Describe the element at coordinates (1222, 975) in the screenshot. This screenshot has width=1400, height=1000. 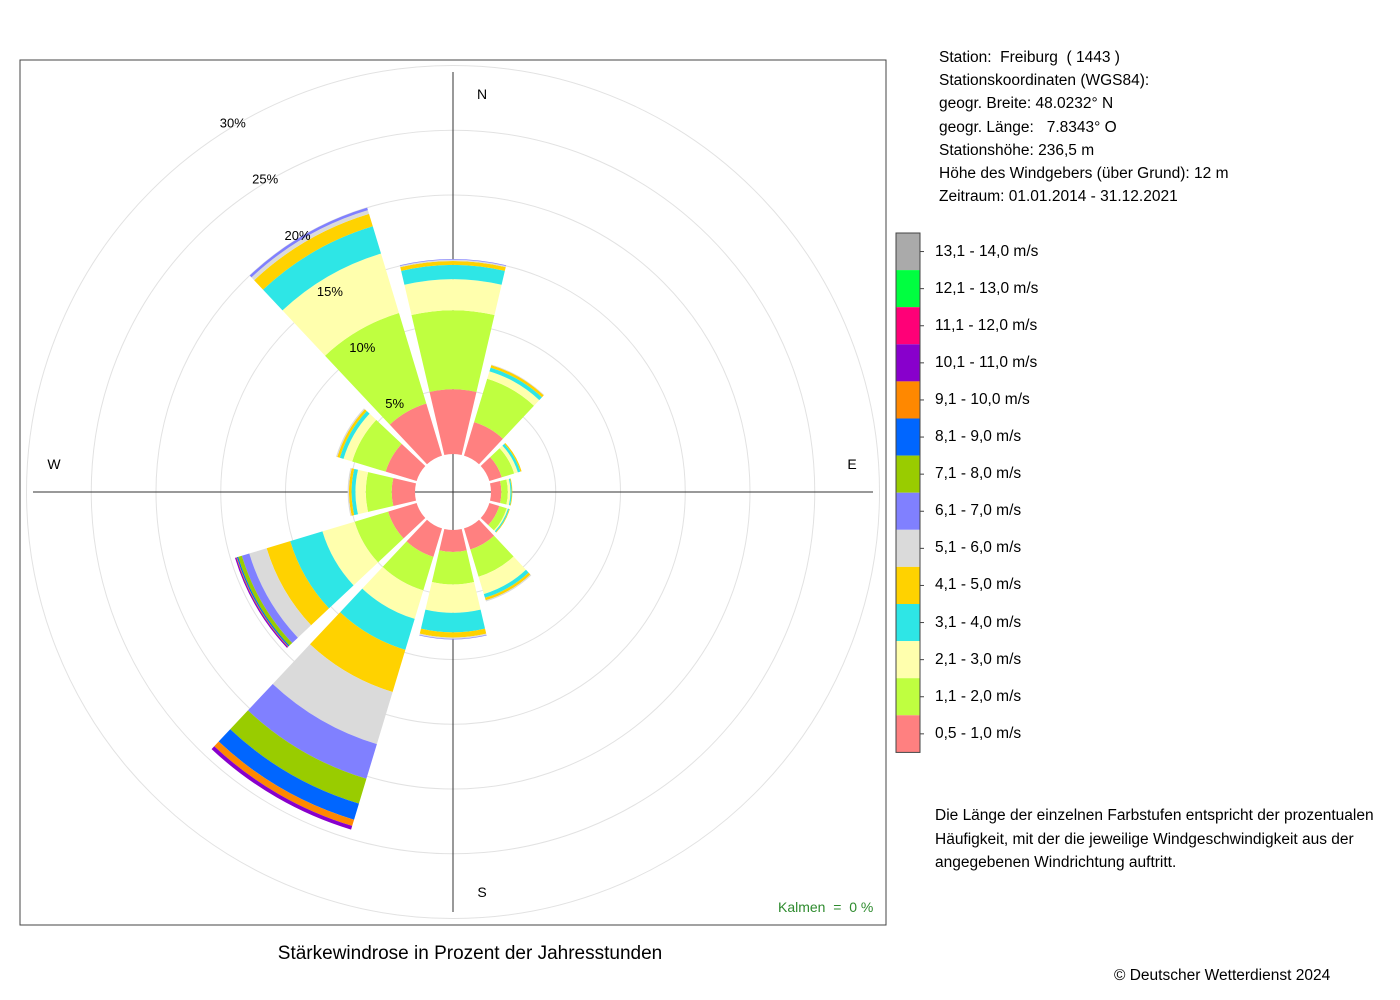
I see `copyright: © Deutscher Wetterdienst 2024` at that location.